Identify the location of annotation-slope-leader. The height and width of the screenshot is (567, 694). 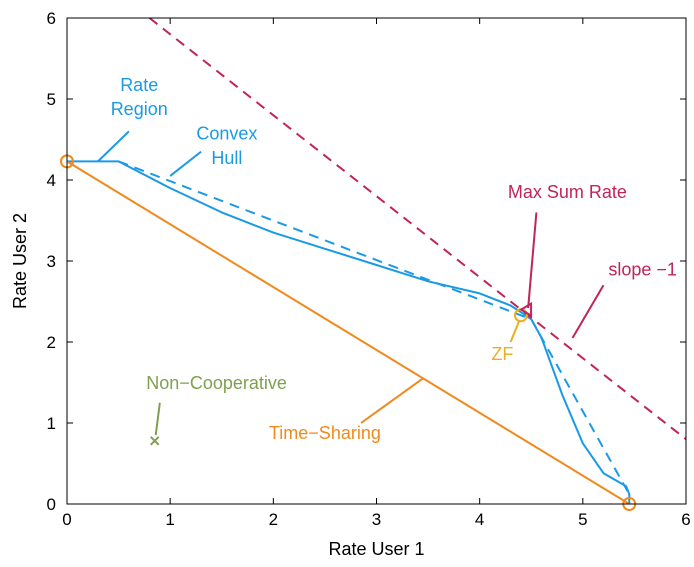
(588, 311).